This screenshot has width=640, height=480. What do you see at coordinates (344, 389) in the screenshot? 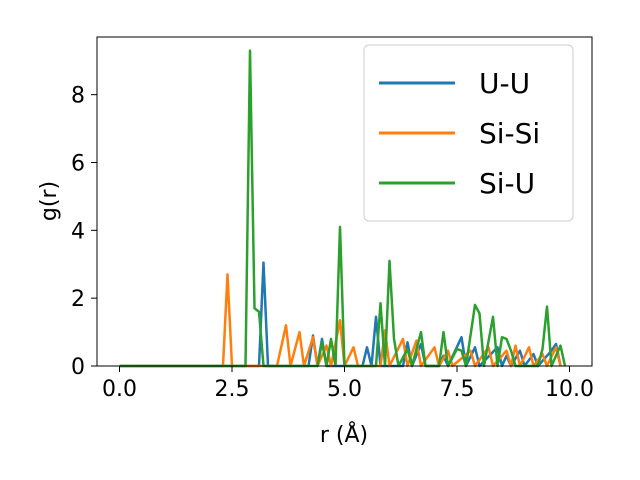
I see `x-tick-label: 5.0` at bounding box center [344, 389].